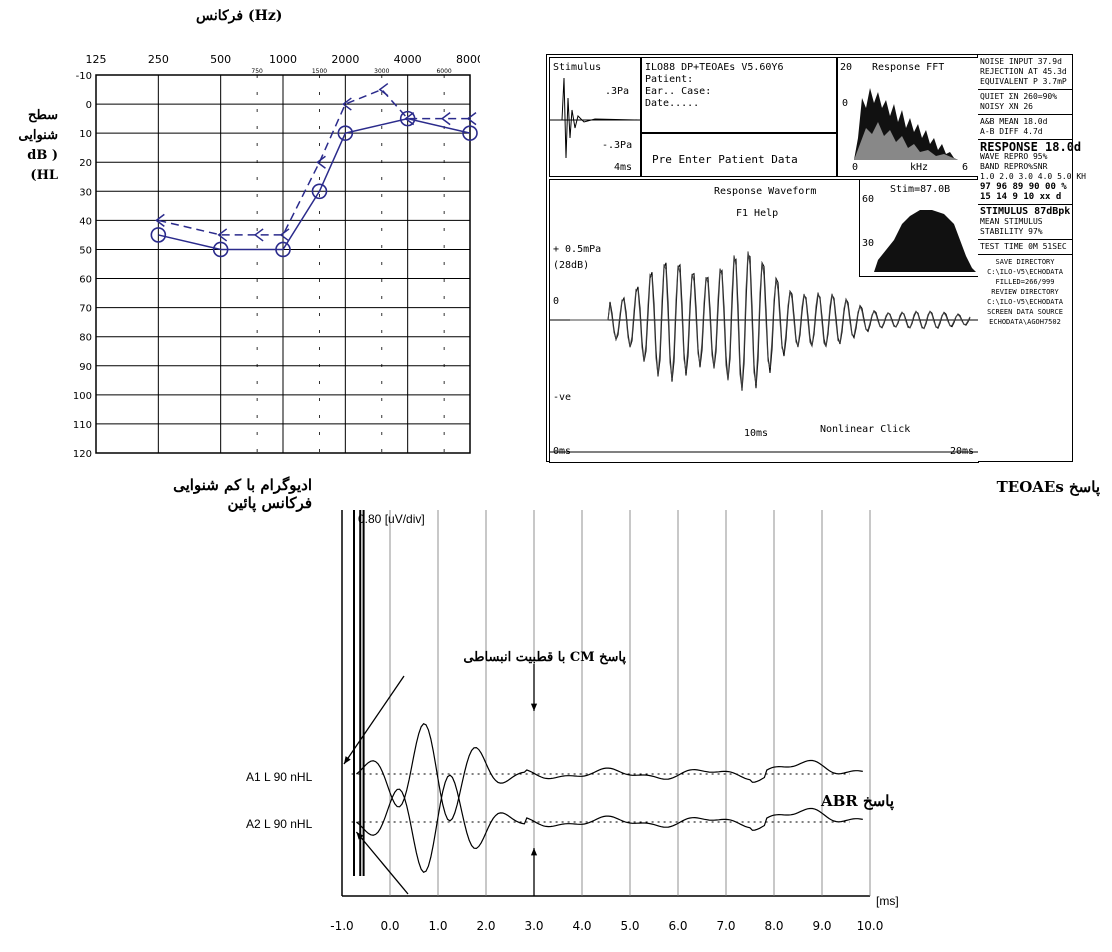  I want to click on db-tick-label: 30, so click(85, 192).